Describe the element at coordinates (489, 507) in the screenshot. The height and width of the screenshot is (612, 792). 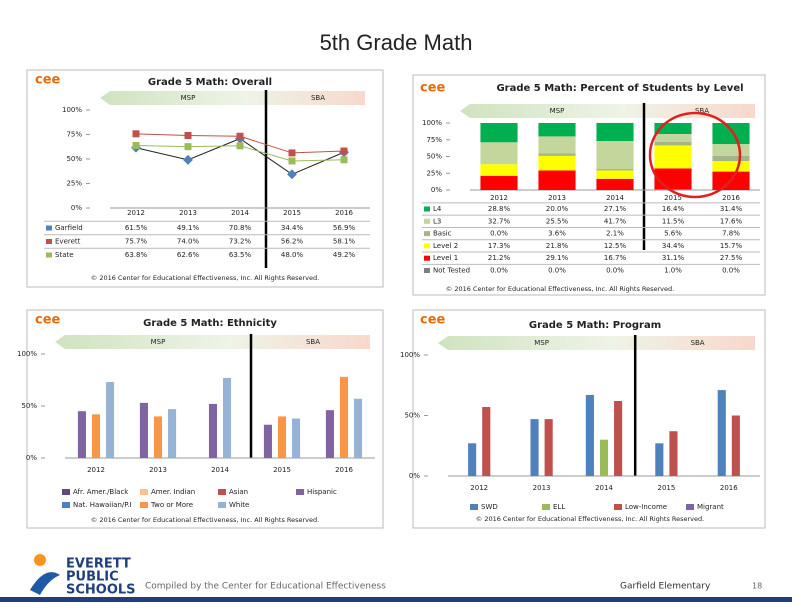
I see `legend-label: SWD` at that location.